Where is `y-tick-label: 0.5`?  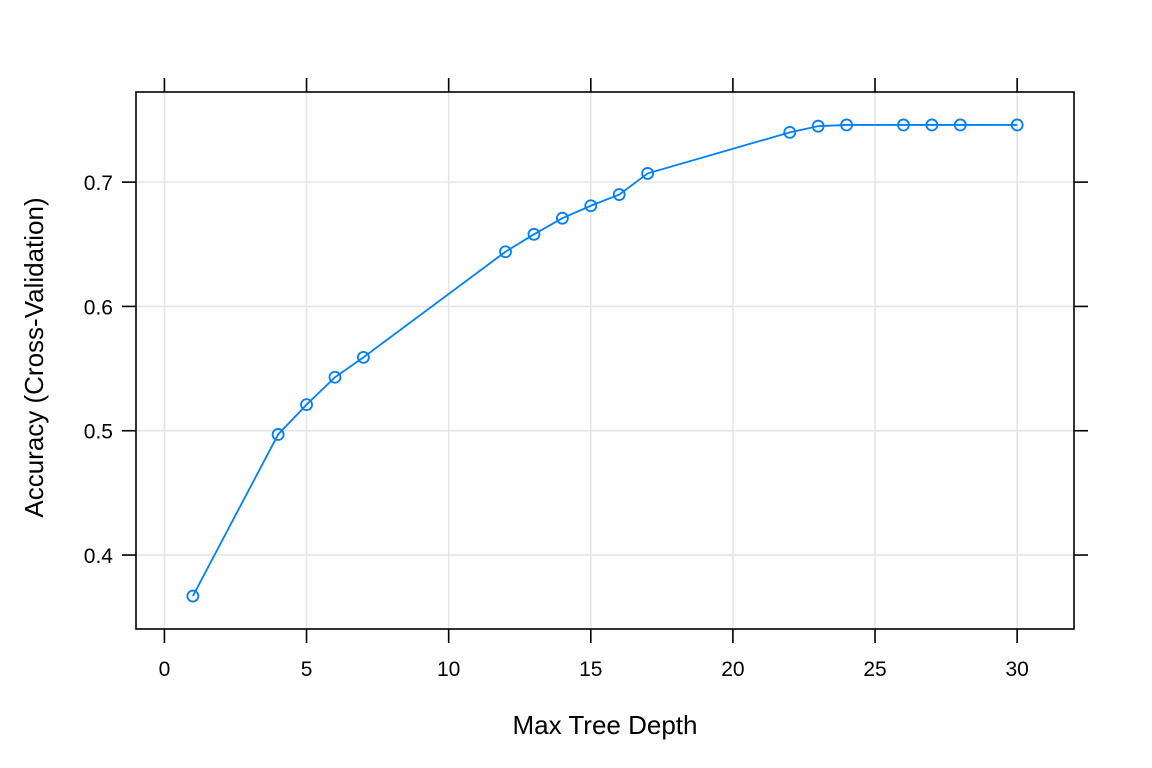
y-tick-label: 0.5 is located at coordinates (98, 432).